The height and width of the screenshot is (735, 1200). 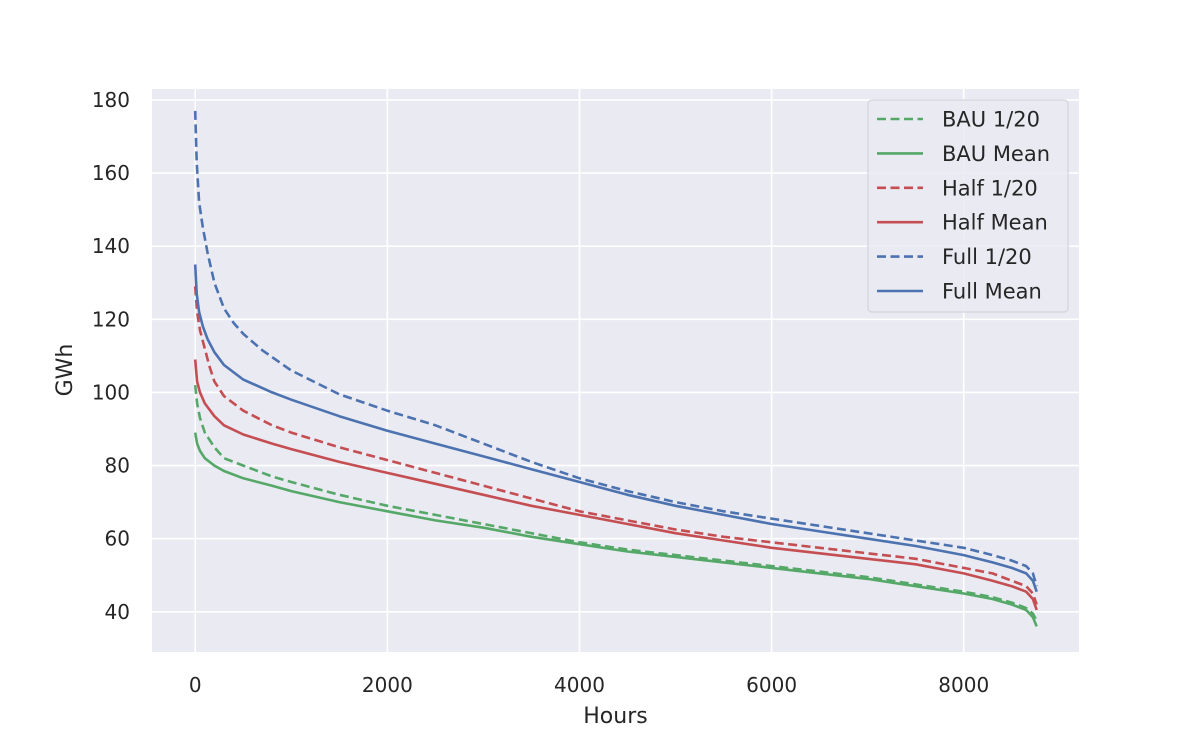 I want to click on legend-label: Half Mean, so click(x=995, y=223).